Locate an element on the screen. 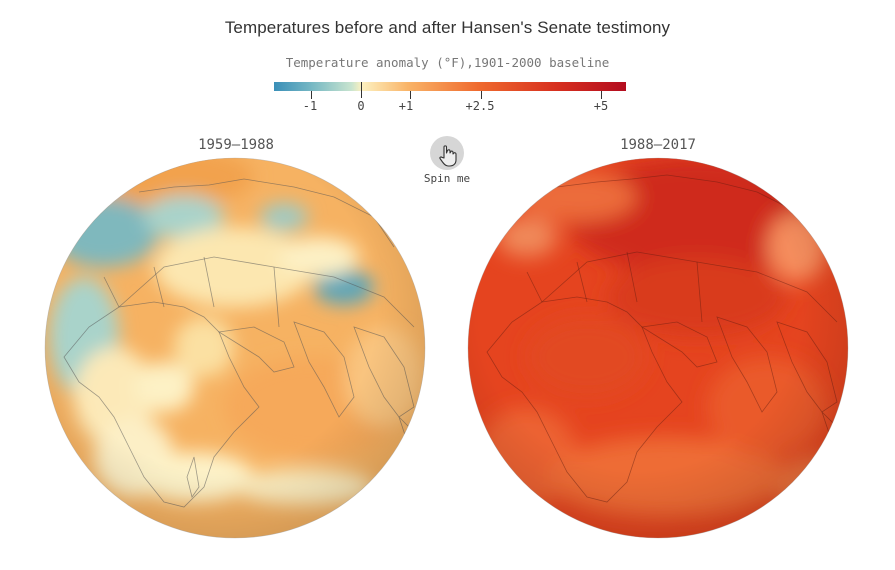  spin-button is located at coordinates (447, 153).